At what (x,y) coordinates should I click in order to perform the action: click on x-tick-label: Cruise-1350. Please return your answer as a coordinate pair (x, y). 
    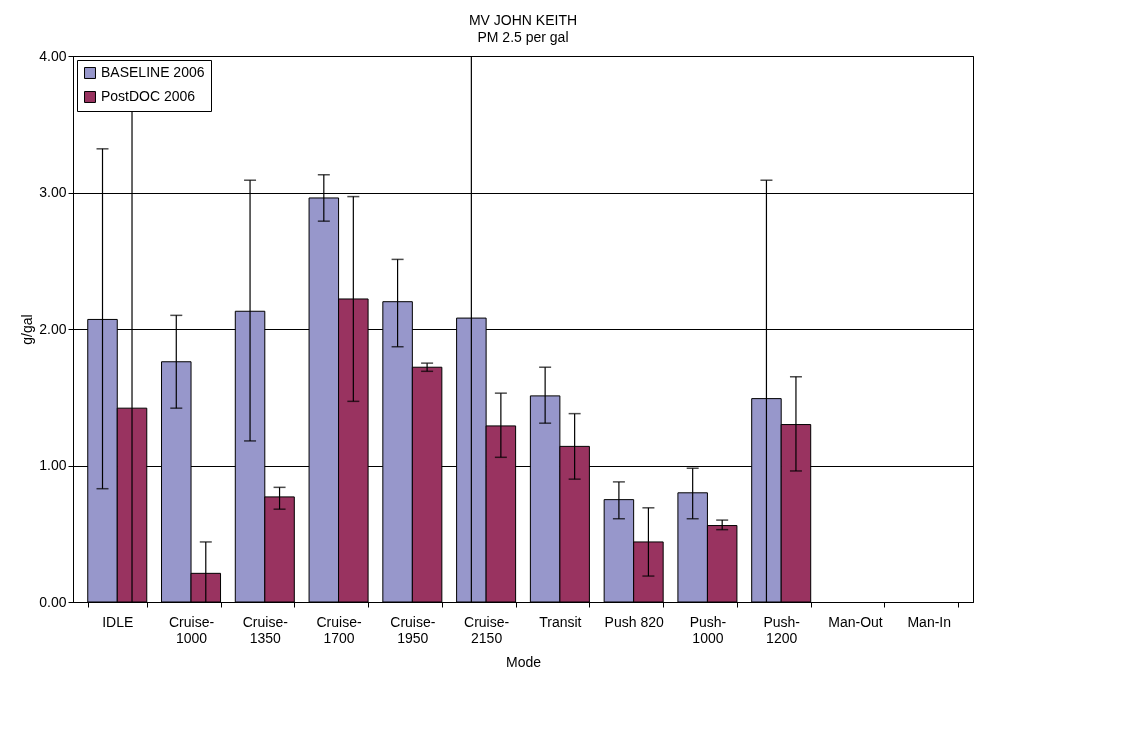
    Looking at the image, I should click on (265, 629).